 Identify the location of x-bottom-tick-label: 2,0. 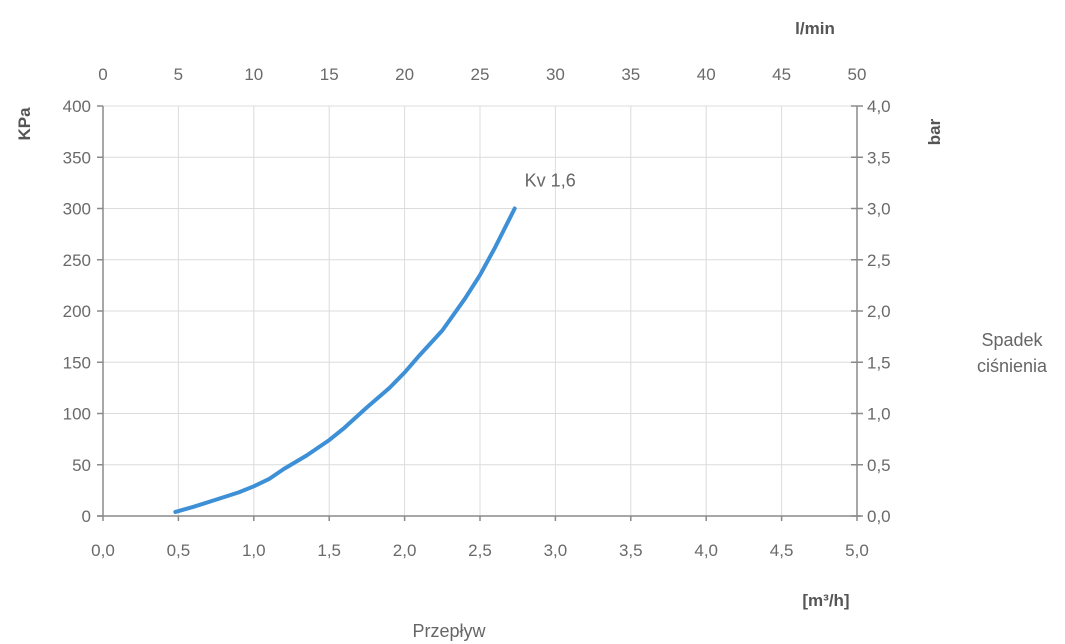
(405, 550).